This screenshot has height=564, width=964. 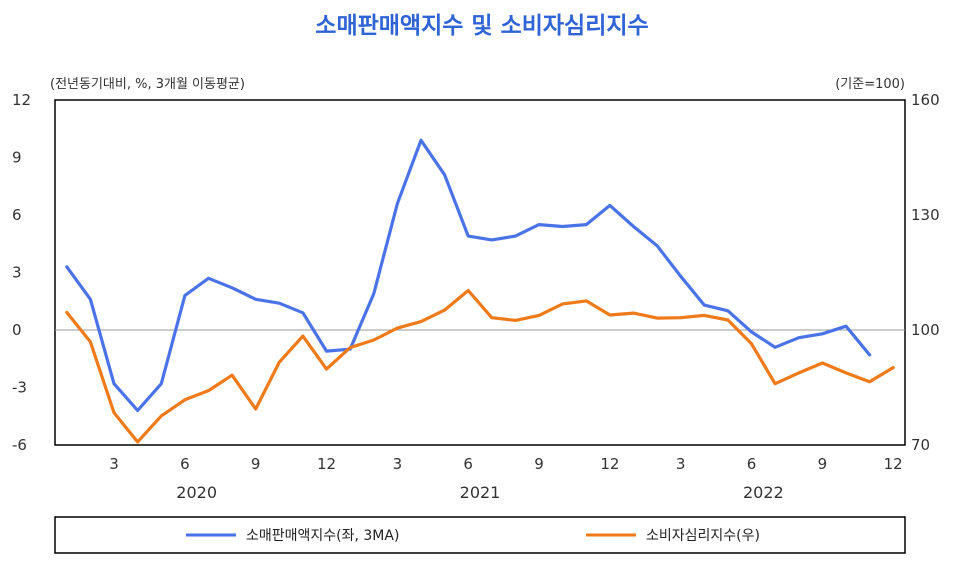 What do you see at coordinates (480, 535) in the screenshot?
I see `legend-box` at bounding box center [480, 535].